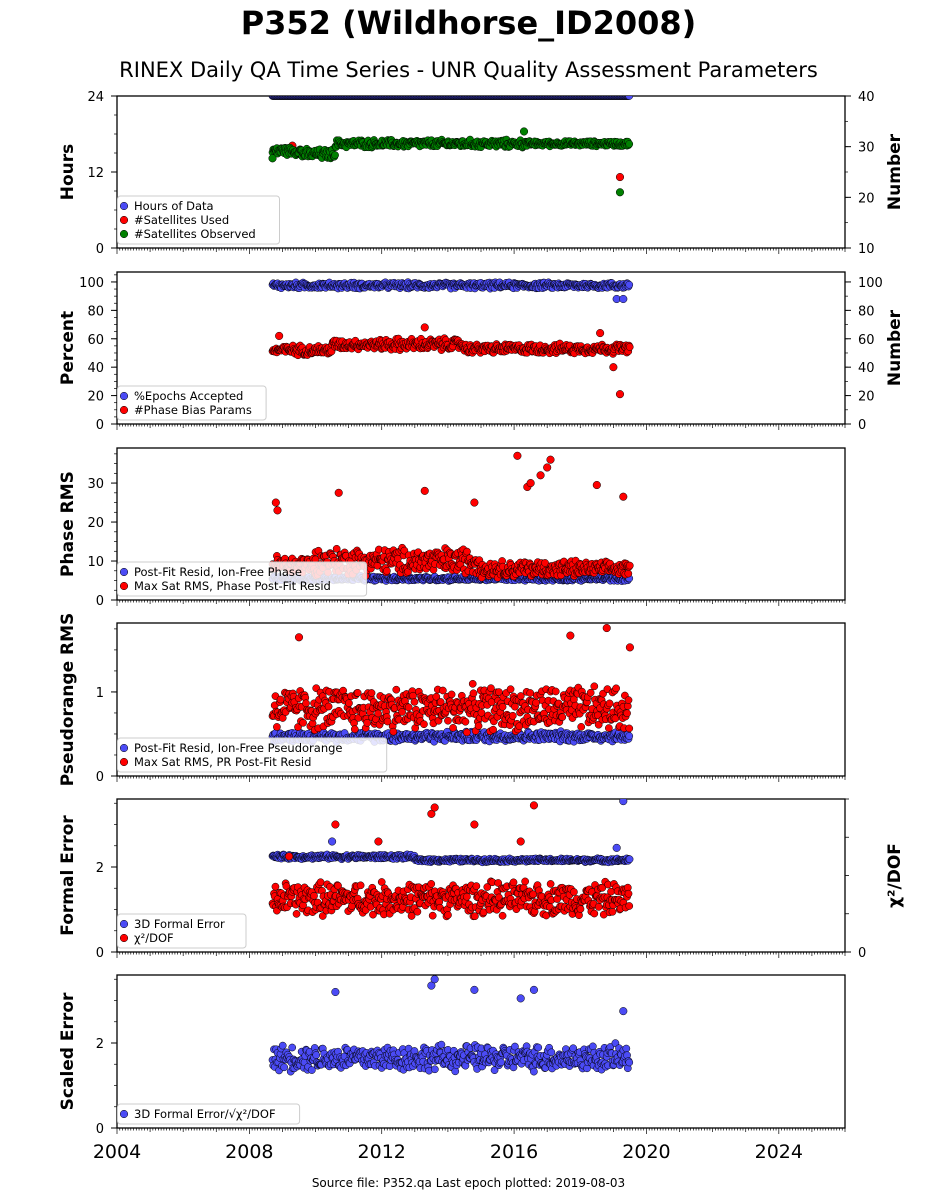 This screenshot has width=937, height=1200. What do you see at coordinates (232, 586) in the screenshot?
I see `legend-label: Max Sat RMS, Phase Post-Fit Resid` at bounding box center [232, 586].